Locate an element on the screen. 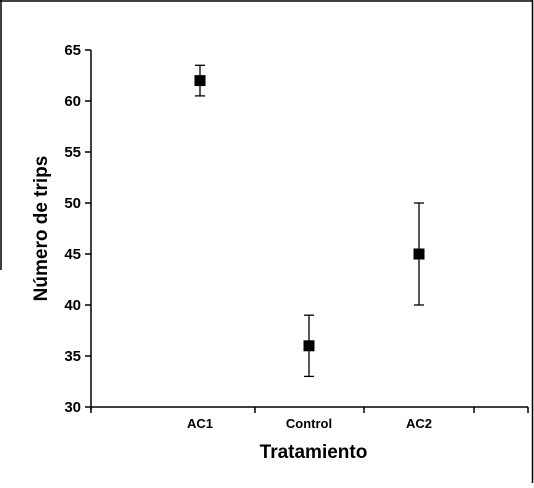 The image size is (534, 488). x-tick-label: AC2 is located at coordinates (419, 423).